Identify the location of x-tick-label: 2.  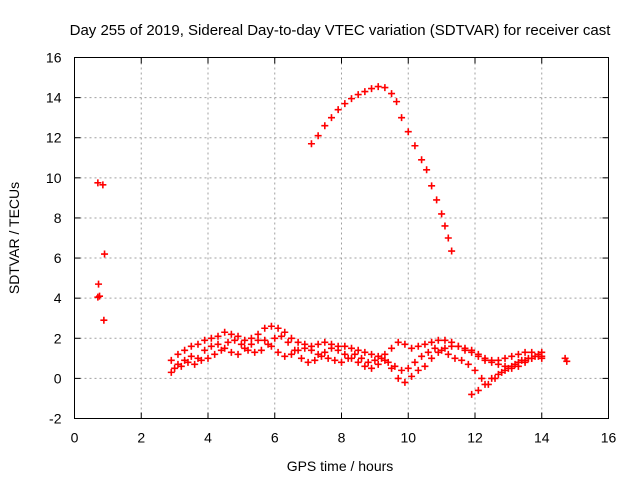
(141, 438).